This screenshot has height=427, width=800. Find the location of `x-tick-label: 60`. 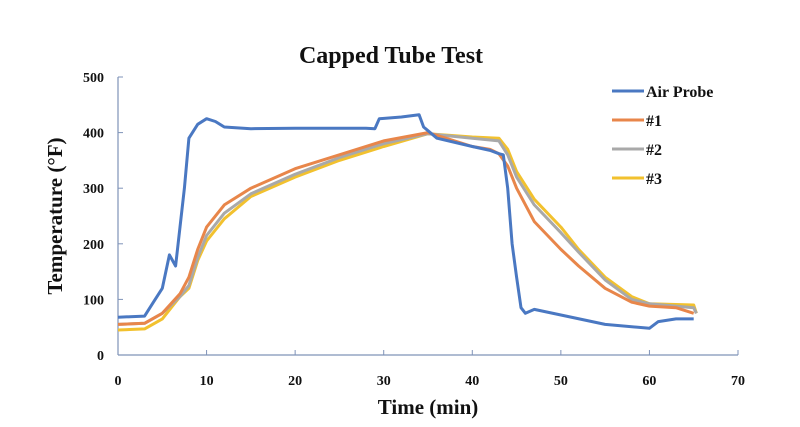

x-tick-label: 60 is located at coordinates (649, 381).